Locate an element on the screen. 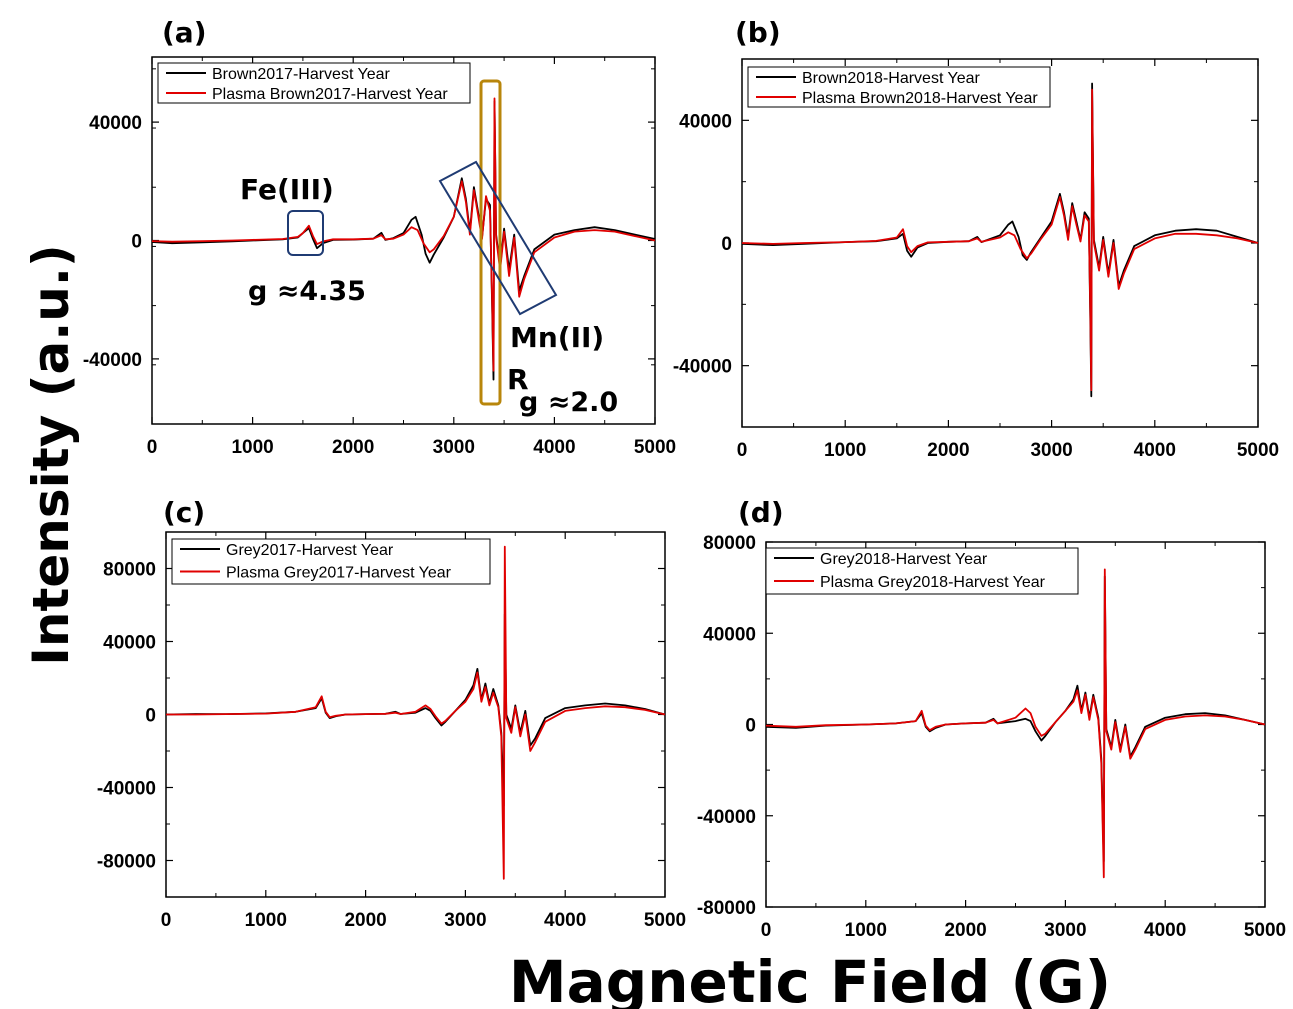 This screenshot has width=1293, height=1009. fe-iii-label: Fe(III) is located at coordinates (287, 189).